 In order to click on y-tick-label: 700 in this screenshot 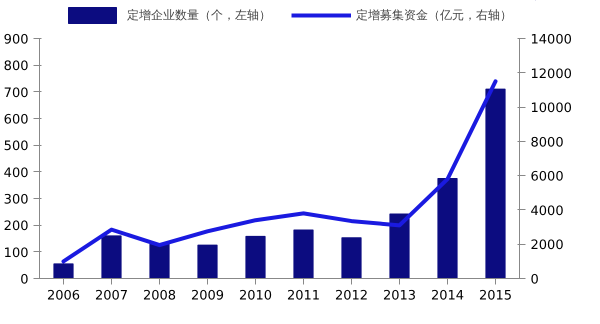, I will do `click(16, 93)`.